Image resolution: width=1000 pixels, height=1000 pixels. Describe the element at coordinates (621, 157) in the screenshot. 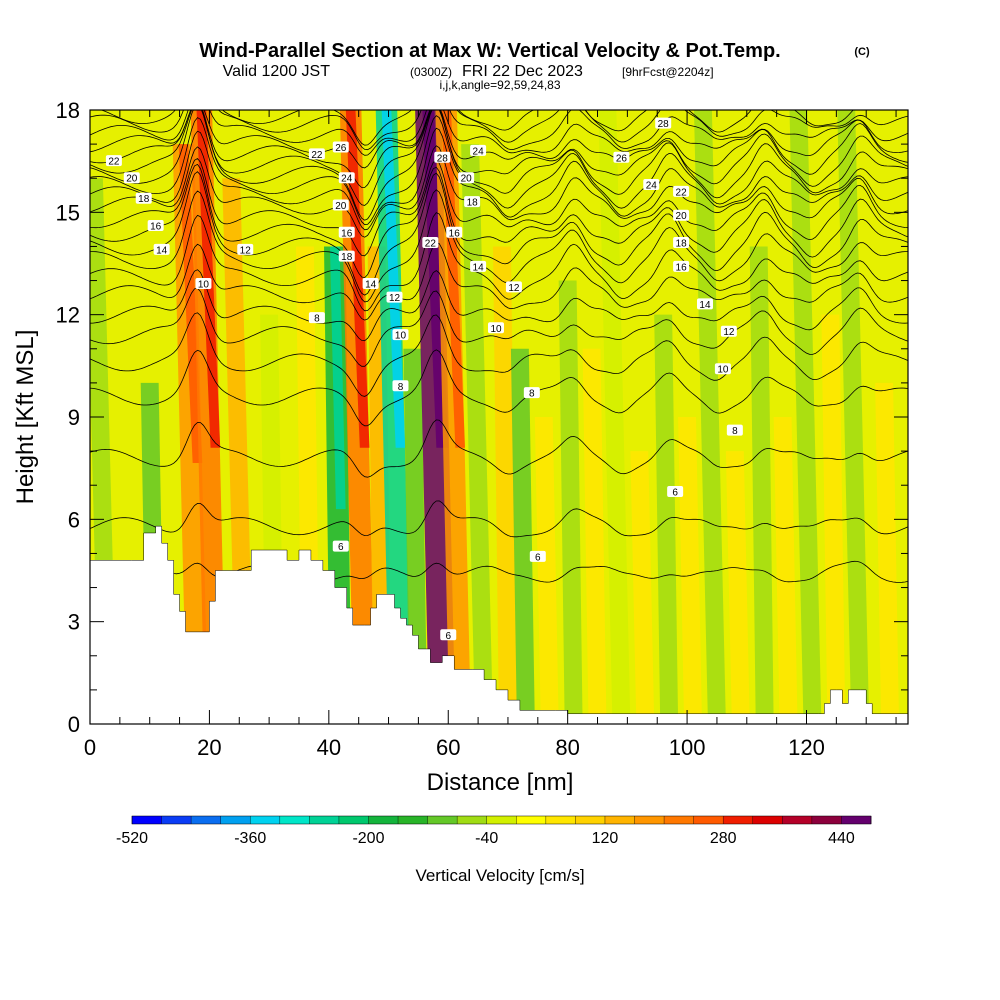

I see `contour-label: 26` at that location.